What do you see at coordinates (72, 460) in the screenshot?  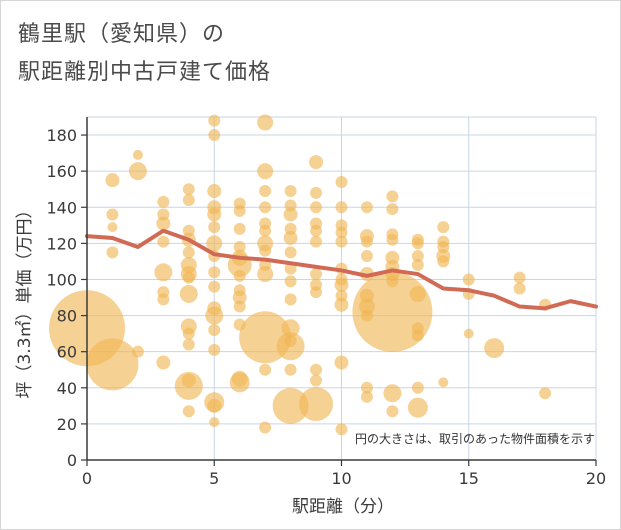 I see `y-tick-label: 0` at bounding box center [72, 460].